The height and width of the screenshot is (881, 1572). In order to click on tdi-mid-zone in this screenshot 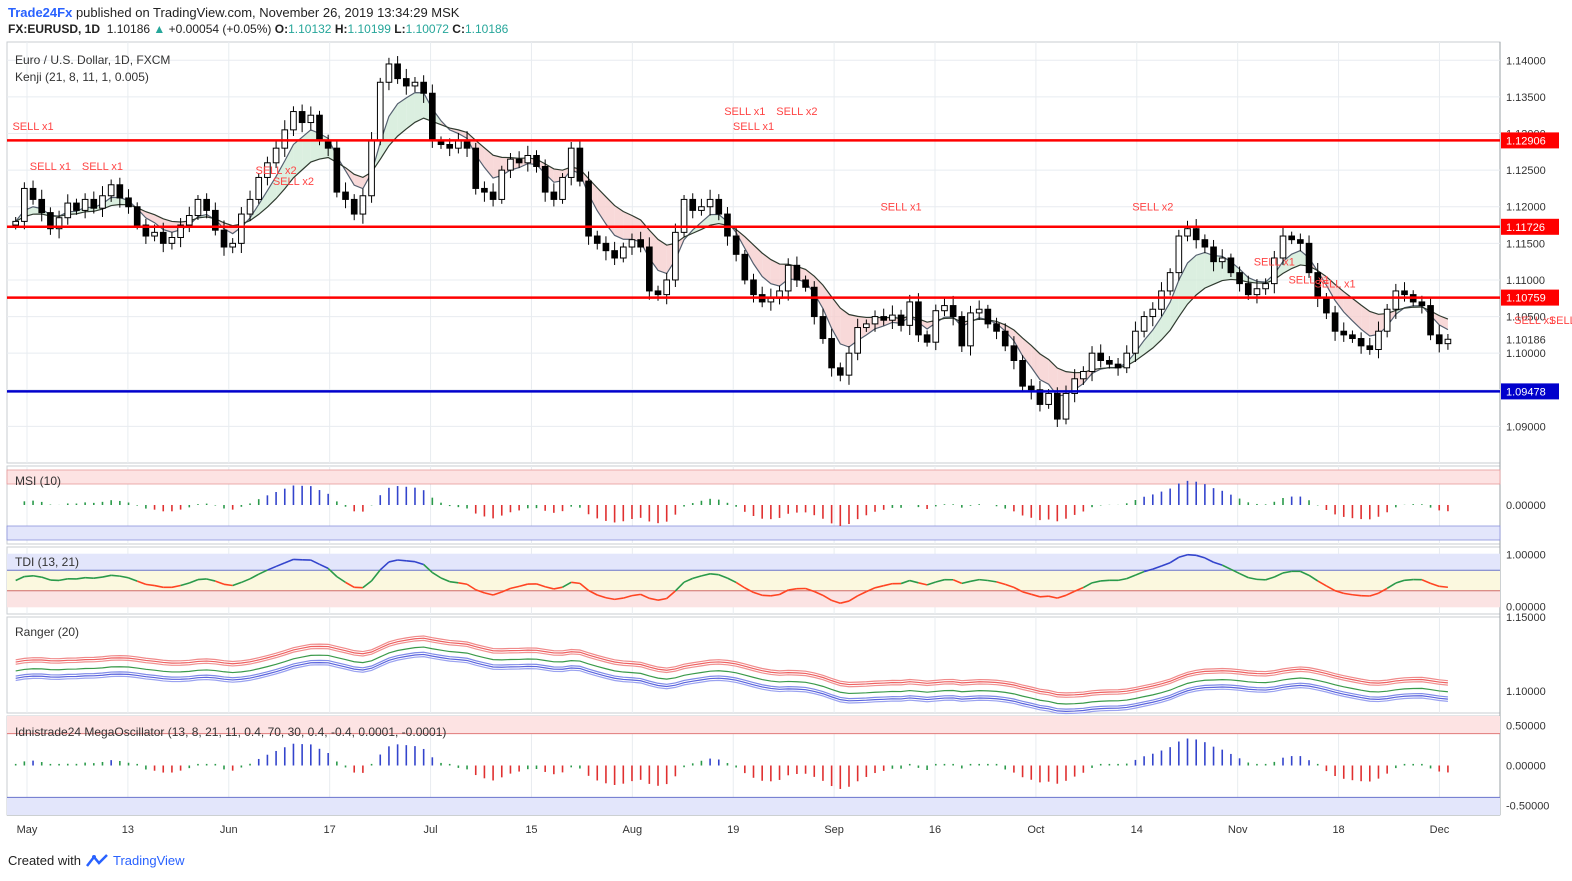, I will do `click(753, 580)`.